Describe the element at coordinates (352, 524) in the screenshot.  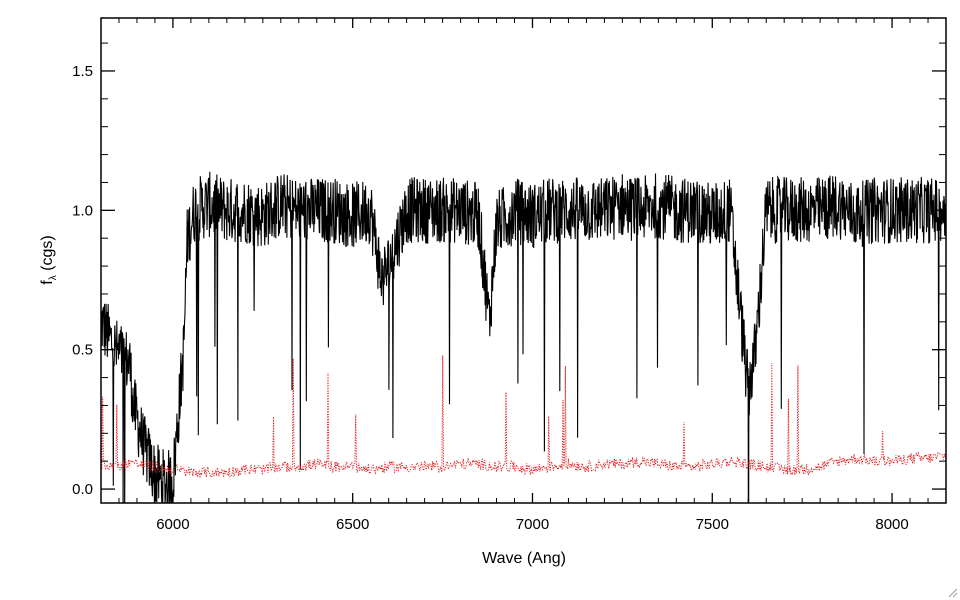
I see `x-tick-label-1: 6500` at that location.